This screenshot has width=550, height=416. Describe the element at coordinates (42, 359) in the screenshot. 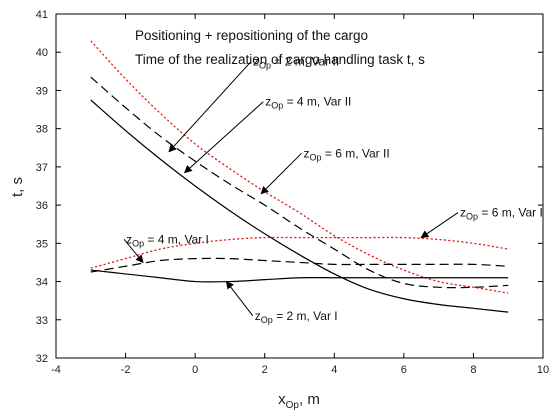

I see `y-tick-label: 32` at that location.